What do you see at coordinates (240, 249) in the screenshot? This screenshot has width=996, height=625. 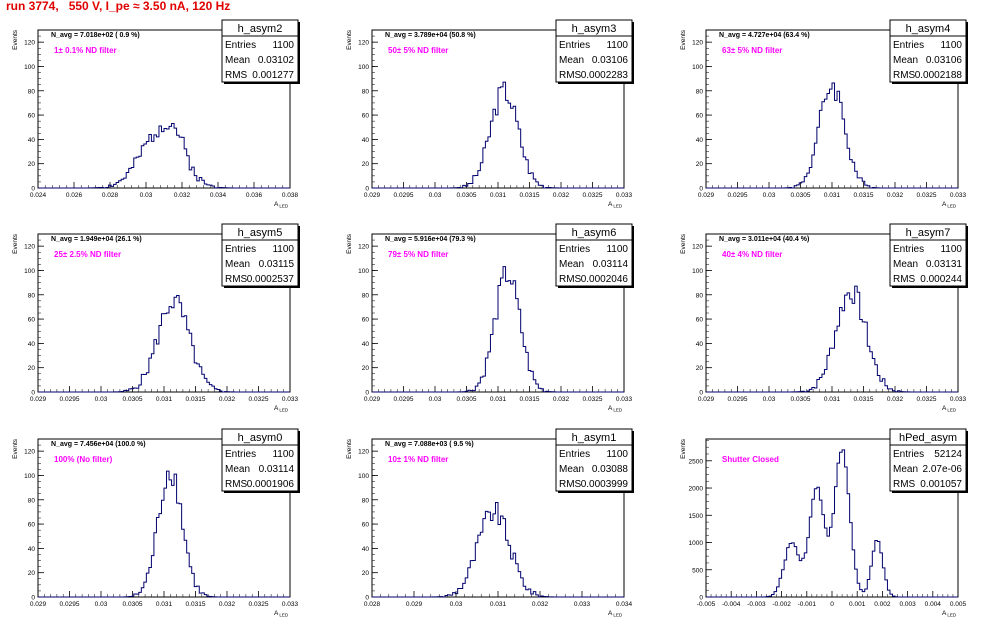 I see `stats-label: Entries` at bounding box center [240, 249].